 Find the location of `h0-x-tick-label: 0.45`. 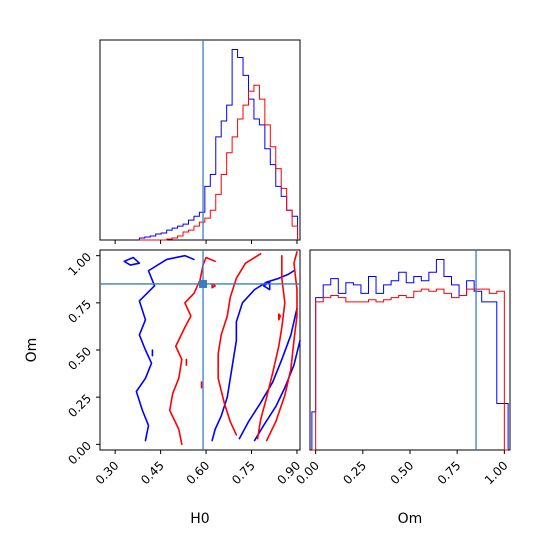

h0-x-tick-label: 0.45 is located at coordinates (152, 472).